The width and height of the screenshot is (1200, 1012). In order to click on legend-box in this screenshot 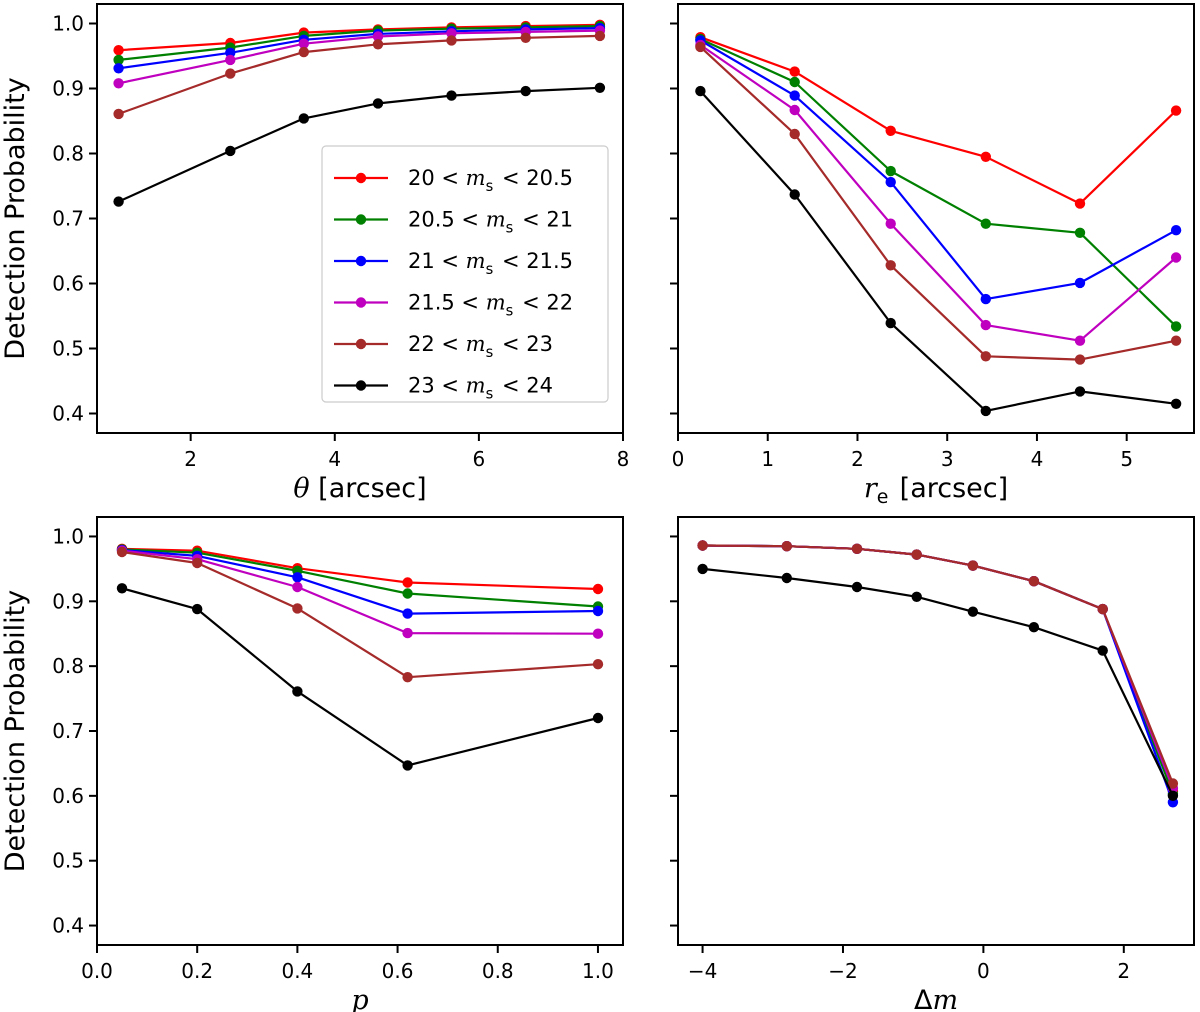, I will do `click(465, 274)`.